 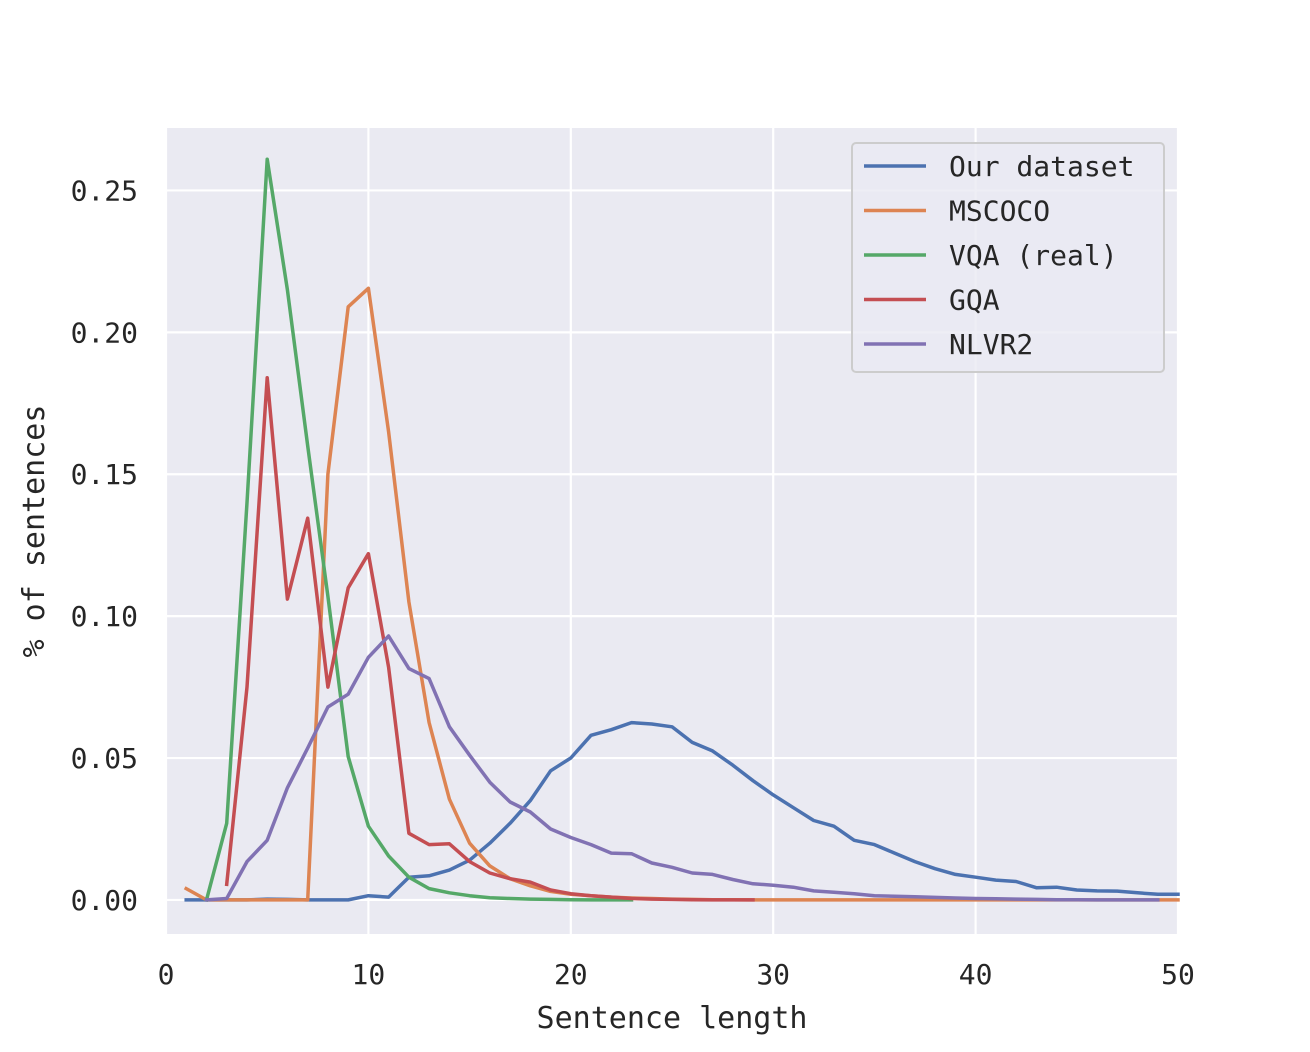 What do you see at coordinates (976, 974) in the screenshot?
I see `x-tick-label: 40` at bounding box center [976, 974].